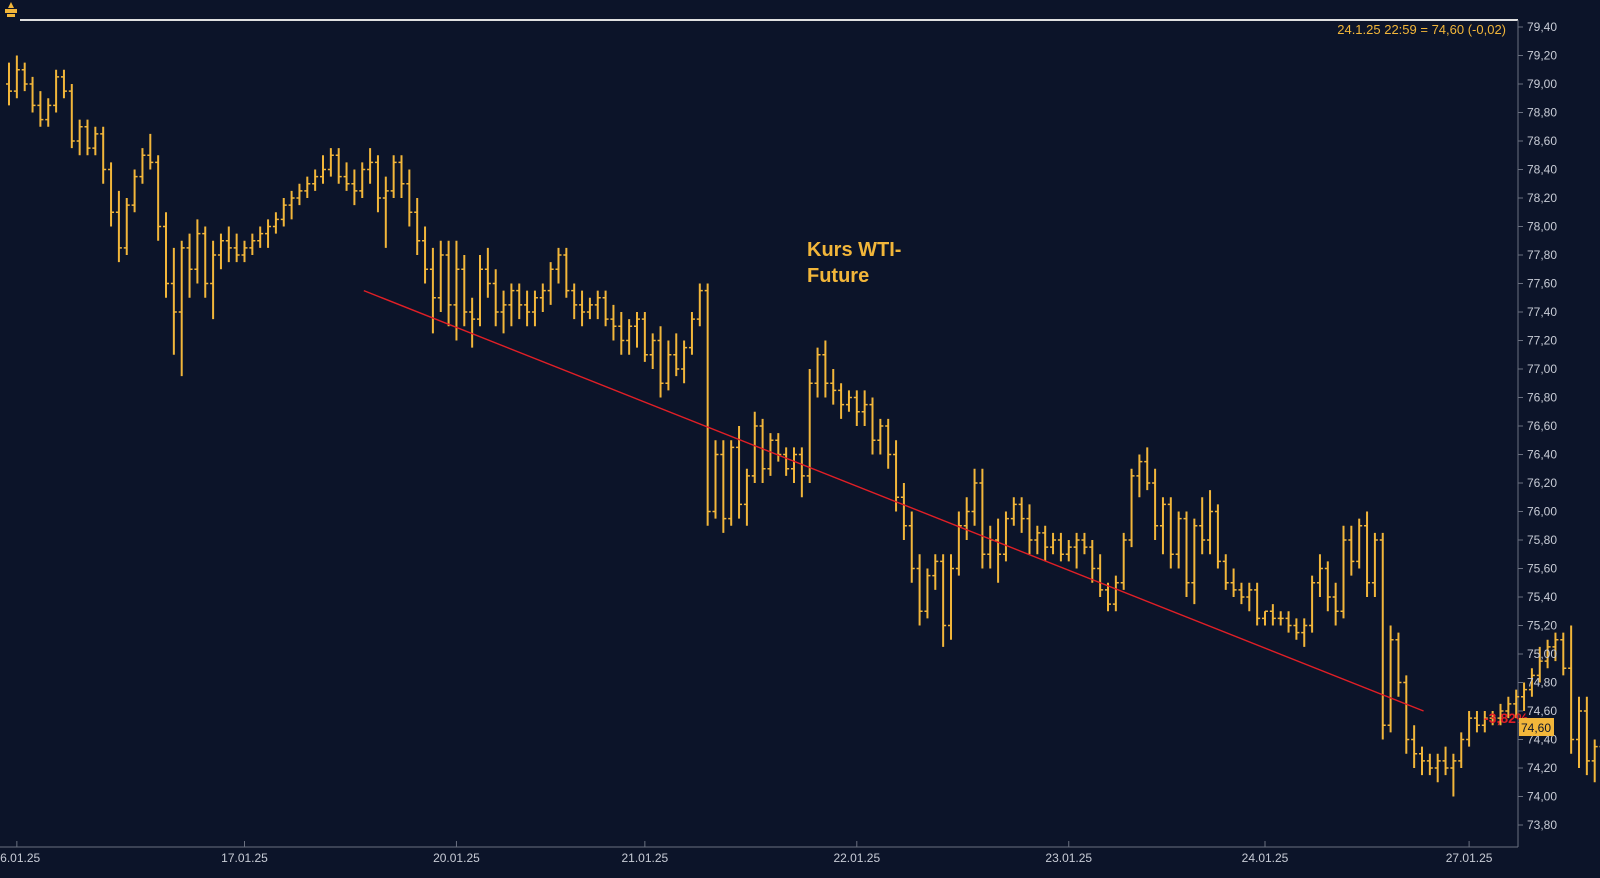 The width and height of the screenshot is (1600, 878). What do you see at coordinates (1542, 56) in the screenshot?
I see `y-tick-label: 79,20` at bounding box center [1542, 56].